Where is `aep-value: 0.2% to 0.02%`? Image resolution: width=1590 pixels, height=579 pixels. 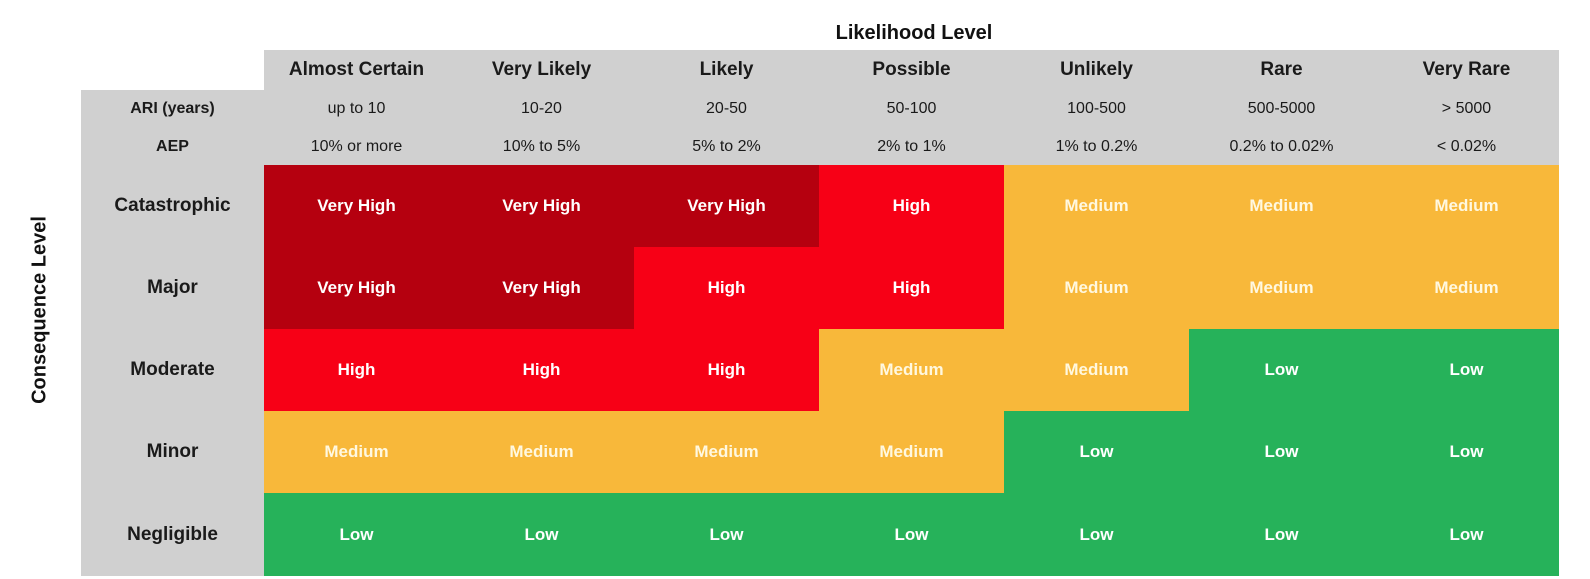
aep-value: 0.2% to 0.02% is located at coordinates (1281, 146).